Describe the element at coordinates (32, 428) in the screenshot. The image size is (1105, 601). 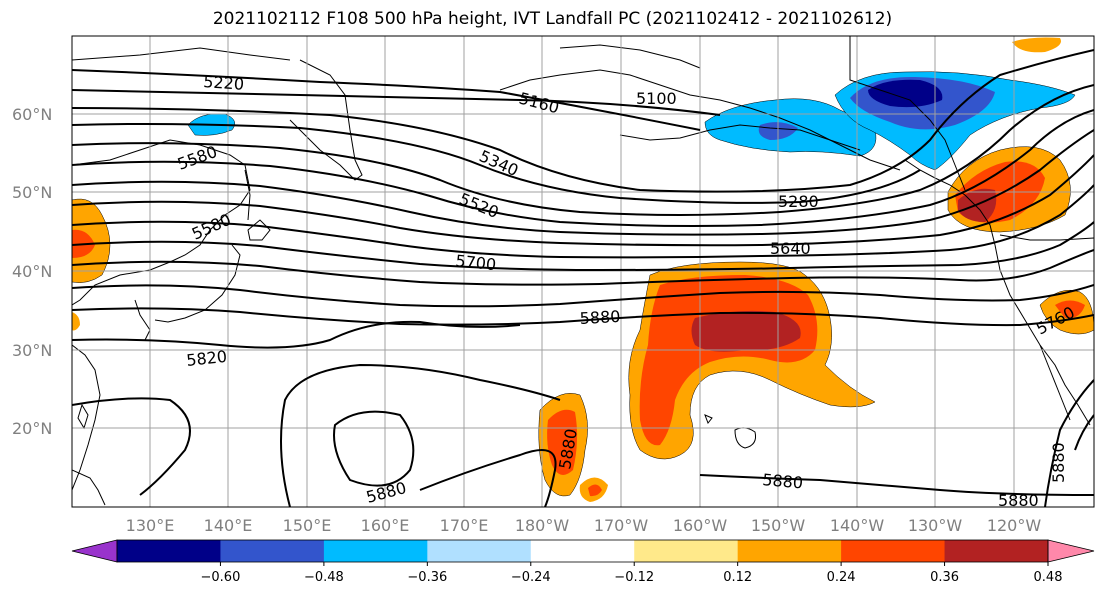
I see `lat-label: 20°N` at that location.